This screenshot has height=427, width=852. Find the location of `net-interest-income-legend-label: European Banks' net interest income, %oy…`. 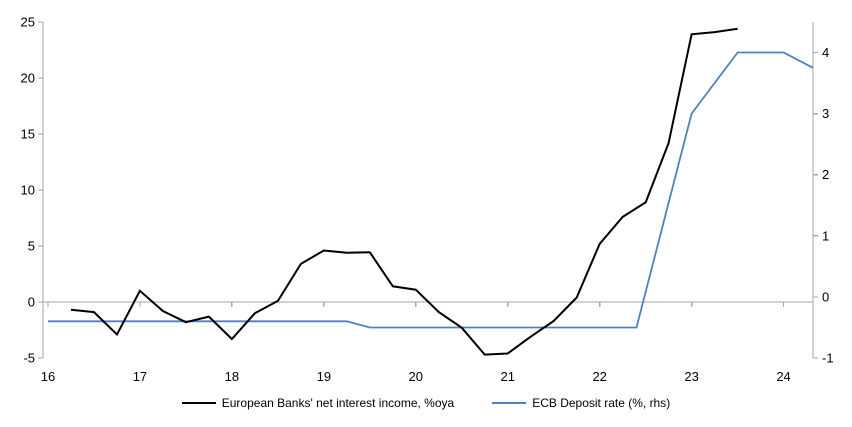

net-interest-income-legend-label: European Banks' net interest income, %oy… is located at coordinates (338, 403).